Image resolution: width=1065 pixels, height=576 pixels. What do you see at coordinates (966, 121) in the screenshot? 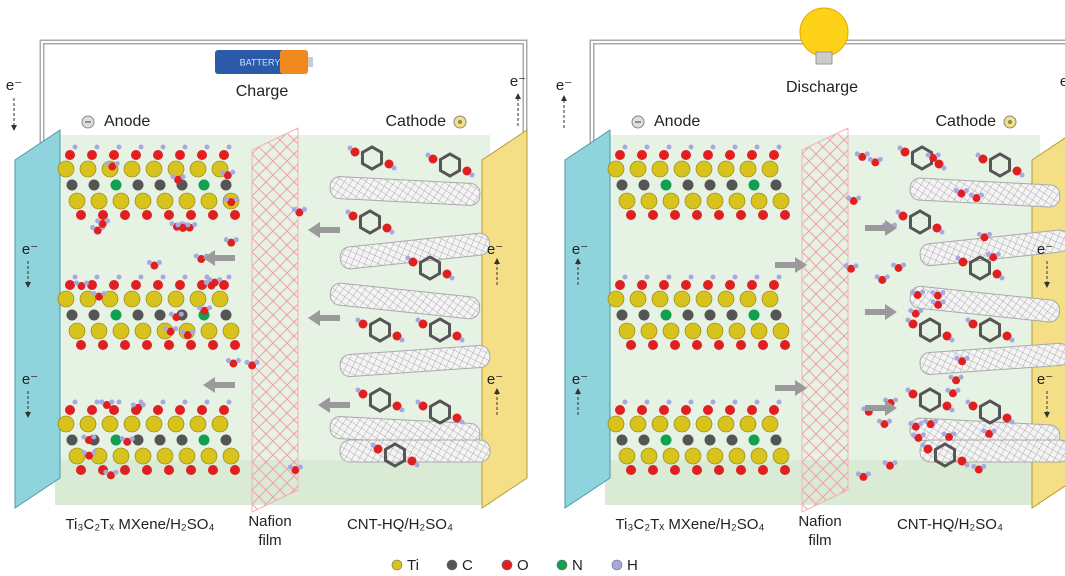
I see `cathode-label: Cathode` at bounding box center [966, 121].